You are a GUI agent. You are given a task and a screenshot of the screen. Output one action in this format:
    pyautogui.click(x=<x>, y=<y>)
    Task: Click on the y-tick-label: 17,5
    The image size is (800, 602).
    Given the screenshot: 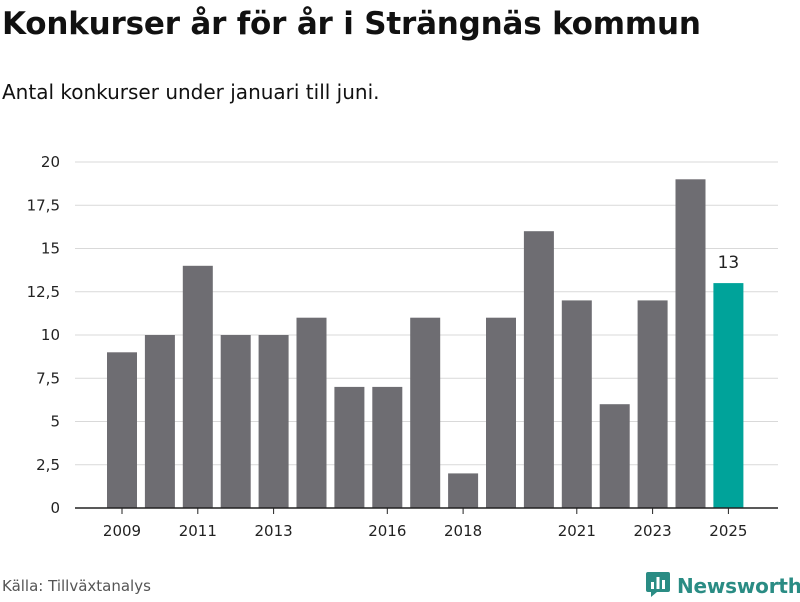 What is the action you would take?
    pyautogui.click(x=43, y=205)
    